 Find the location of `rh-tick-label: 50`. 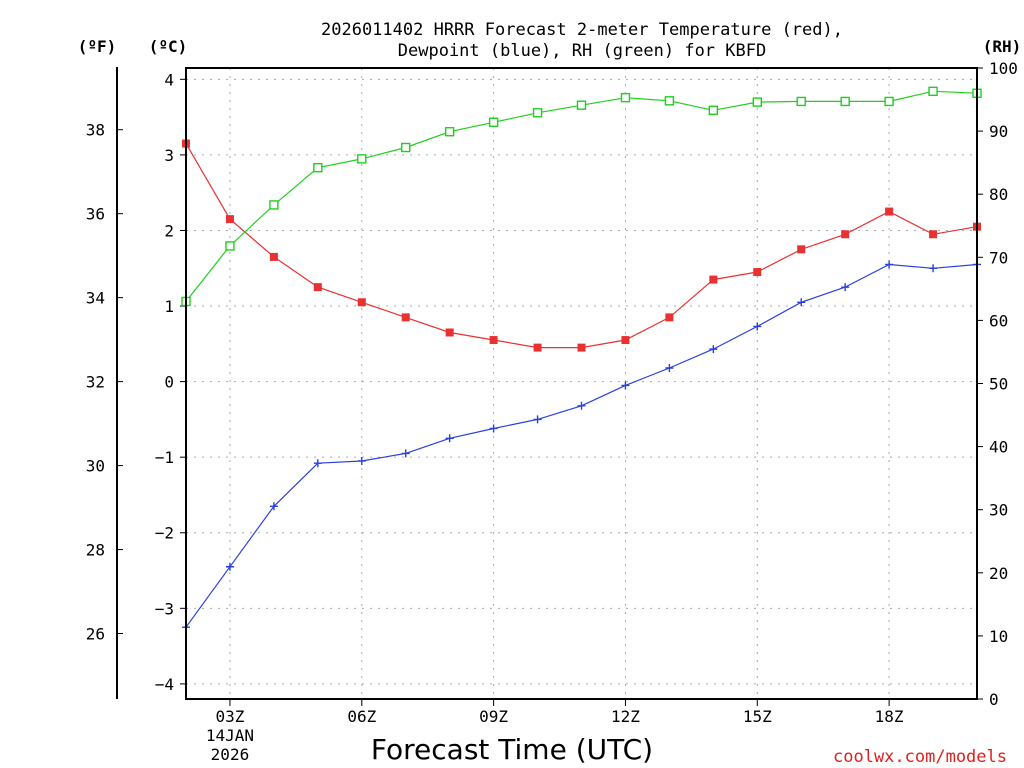

rh-tick-label: 50 is located at coordinates (998, 384).